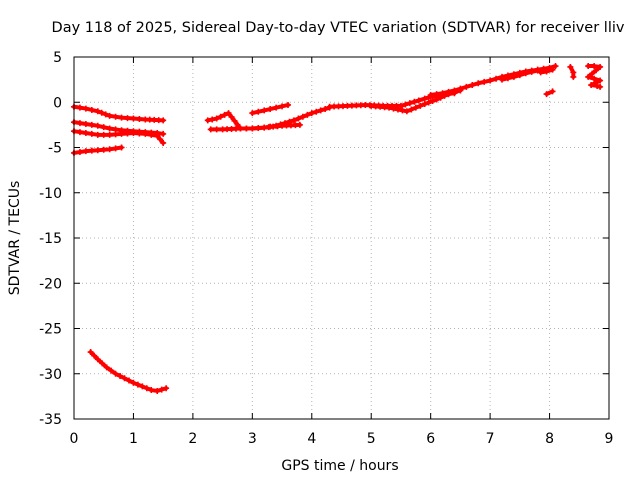 Image resolution: width=640 pixels, height=480 pixels. I want to click on x-tick-label: 4, so click(311, 439).